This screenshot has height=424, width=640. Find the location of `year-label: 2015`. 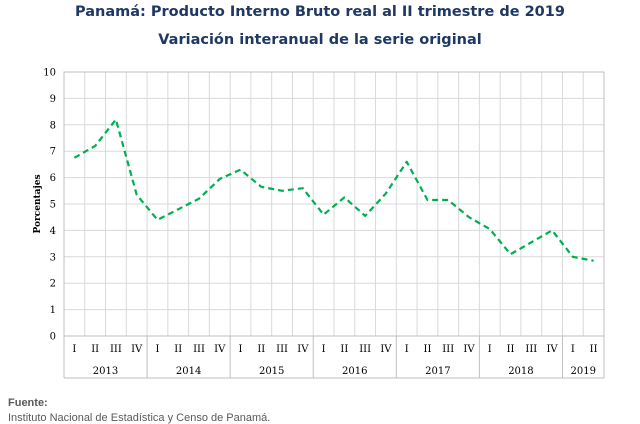

year-label: 2015 is located at coordinates (271, 371).